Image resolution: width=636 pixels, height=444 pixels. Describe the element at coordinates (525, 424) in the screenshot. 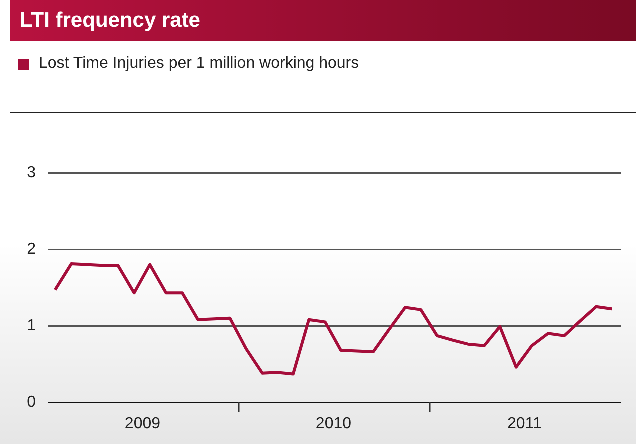

I see `x-tick-label: 2011` at that location.